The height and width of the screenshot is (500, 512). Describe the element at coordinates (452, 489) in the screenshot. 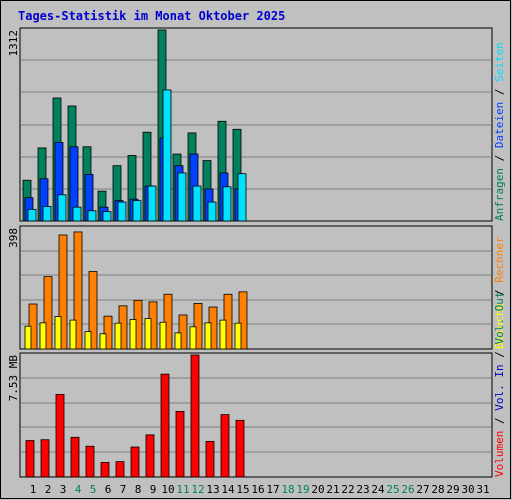

I see `x-tick-day-29: 29` at that location.